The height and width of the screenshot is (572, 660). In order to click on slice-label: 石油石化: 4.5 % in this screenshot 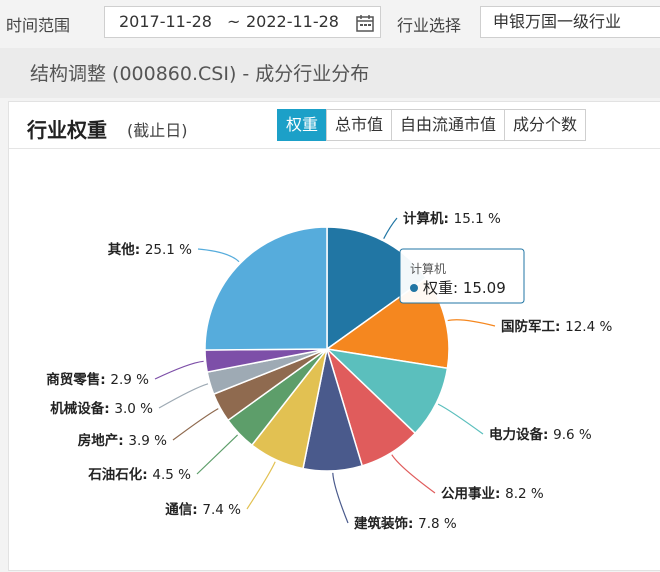, I will do `click(139, 474)`.